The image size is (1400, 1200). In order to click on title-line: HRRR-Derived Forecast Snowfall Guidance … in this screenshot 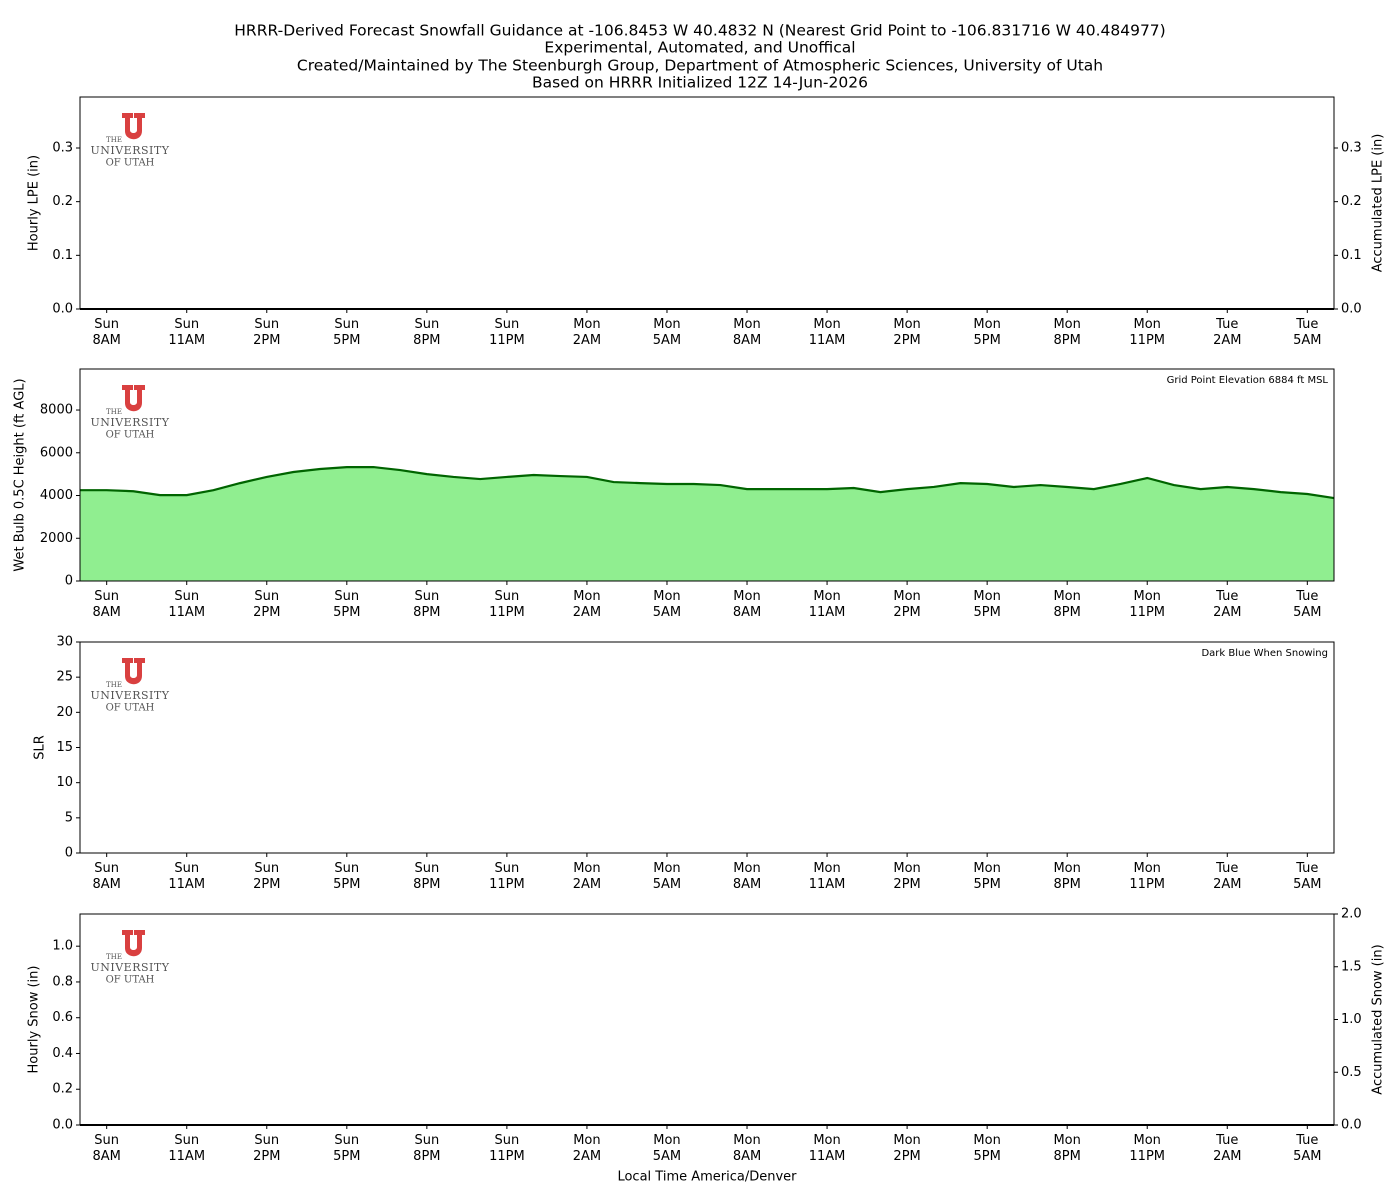, I will do `click(699, 31)`.